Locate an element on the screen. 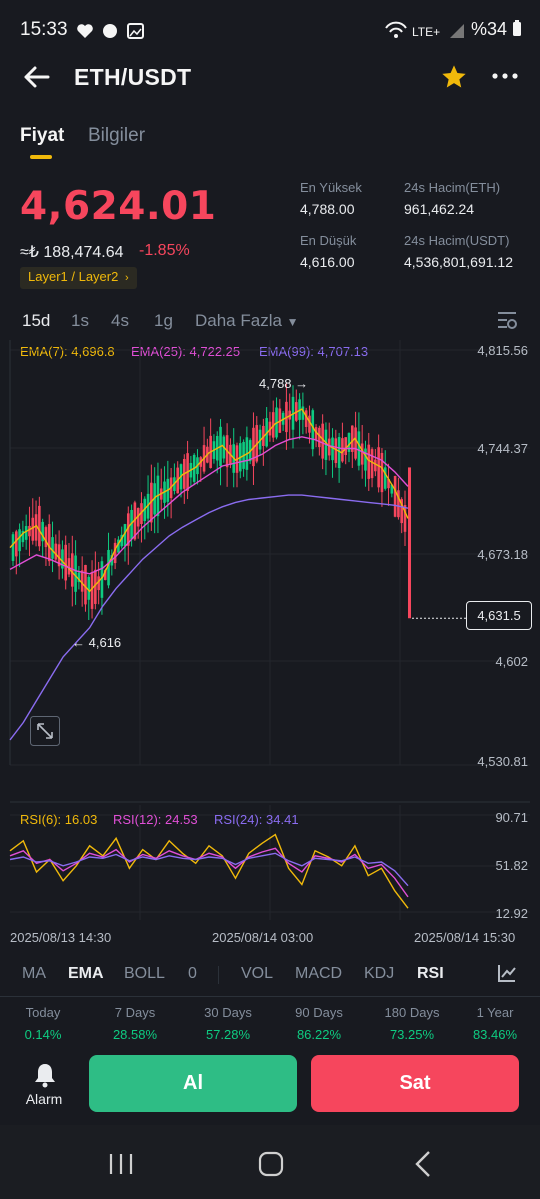 This screenshot has width=540, height=1199. tab-indicator is located at coordinates (41, 157).